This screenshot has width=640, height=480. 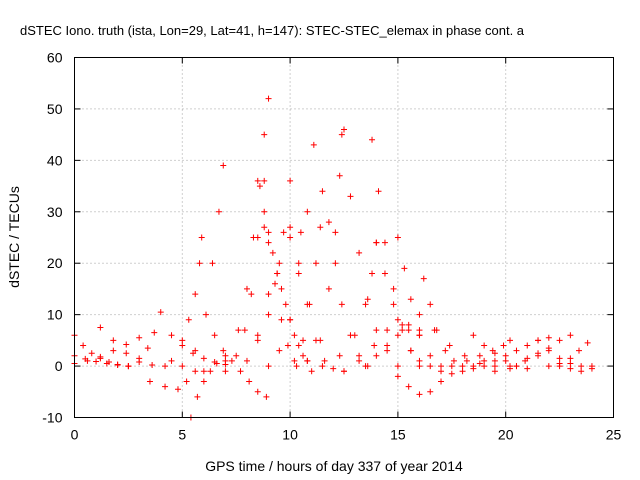 I want to click on x-tick-label: 0, so click(x=75, y=435).